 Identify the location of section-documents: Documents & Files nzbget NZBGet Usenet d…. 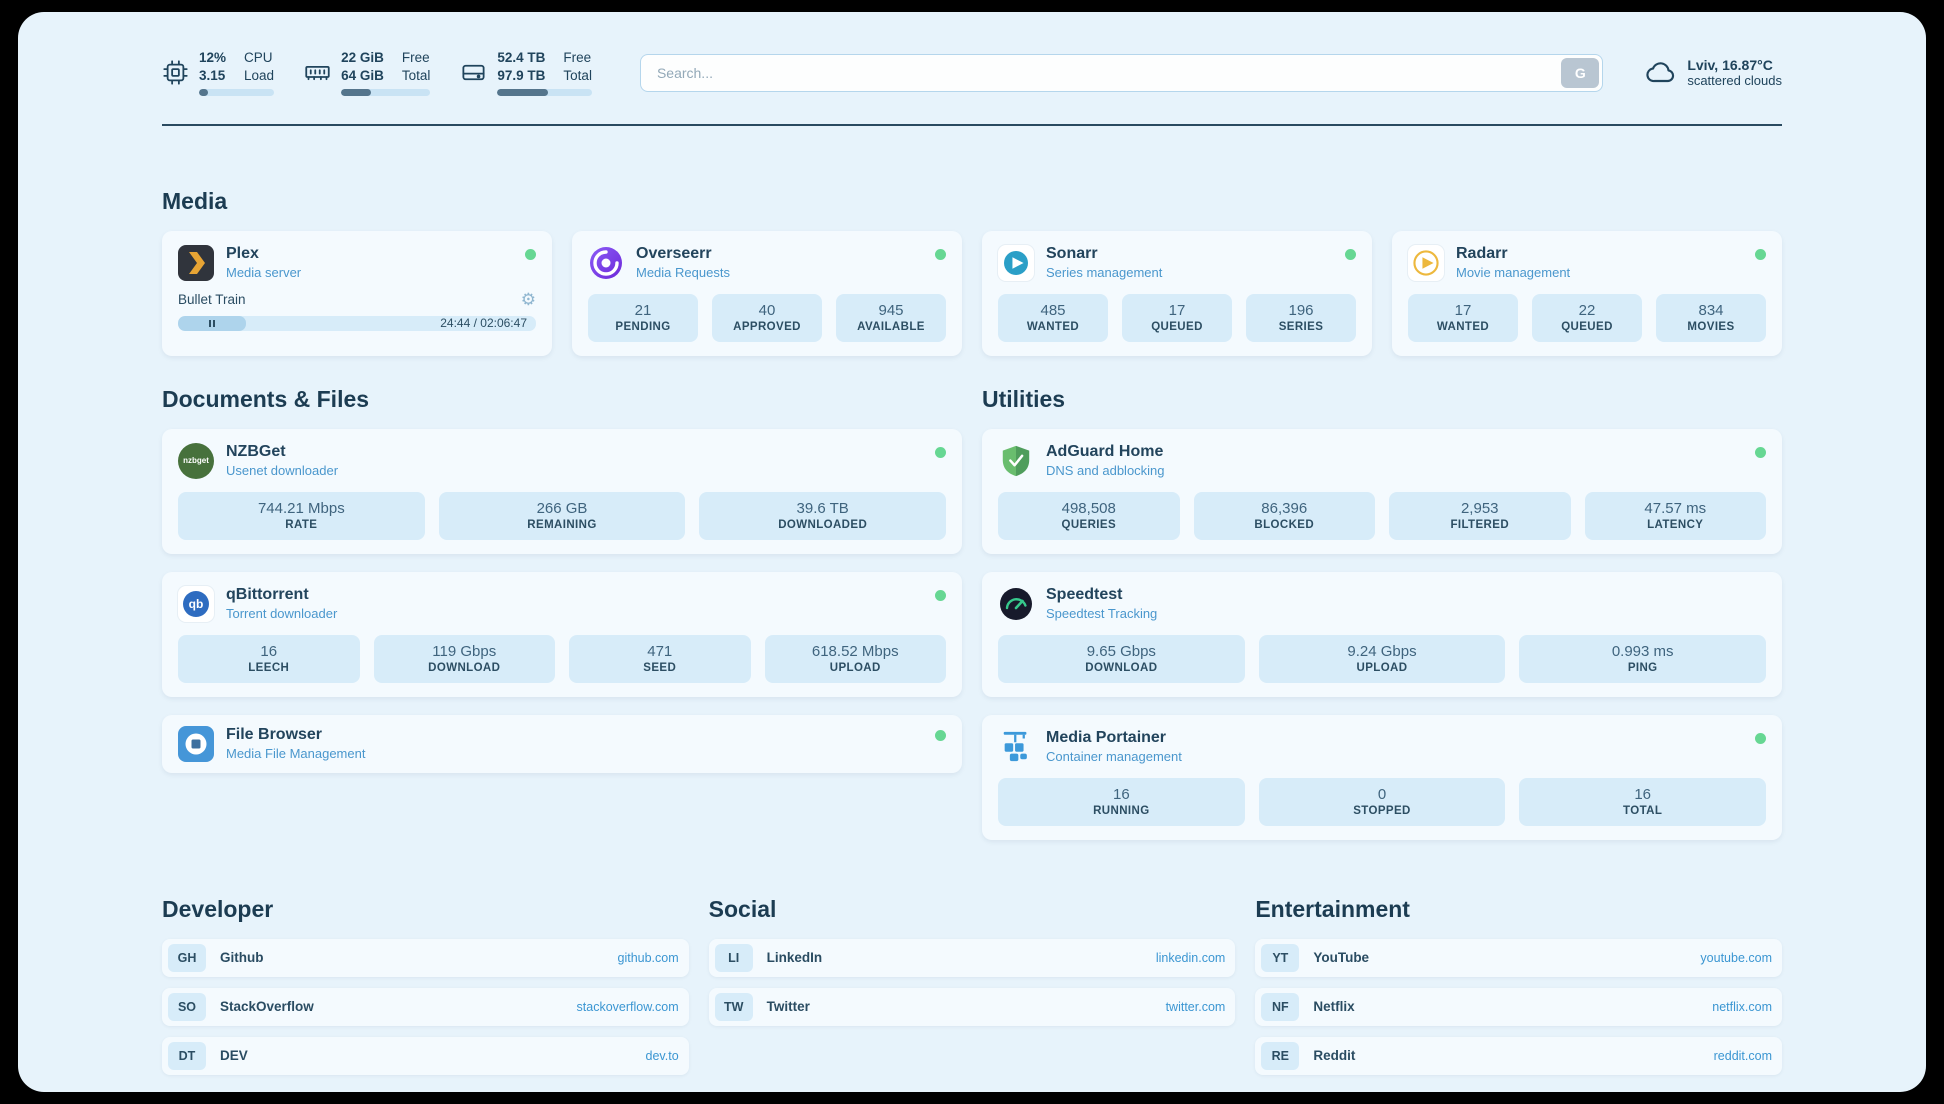
(562, 579).